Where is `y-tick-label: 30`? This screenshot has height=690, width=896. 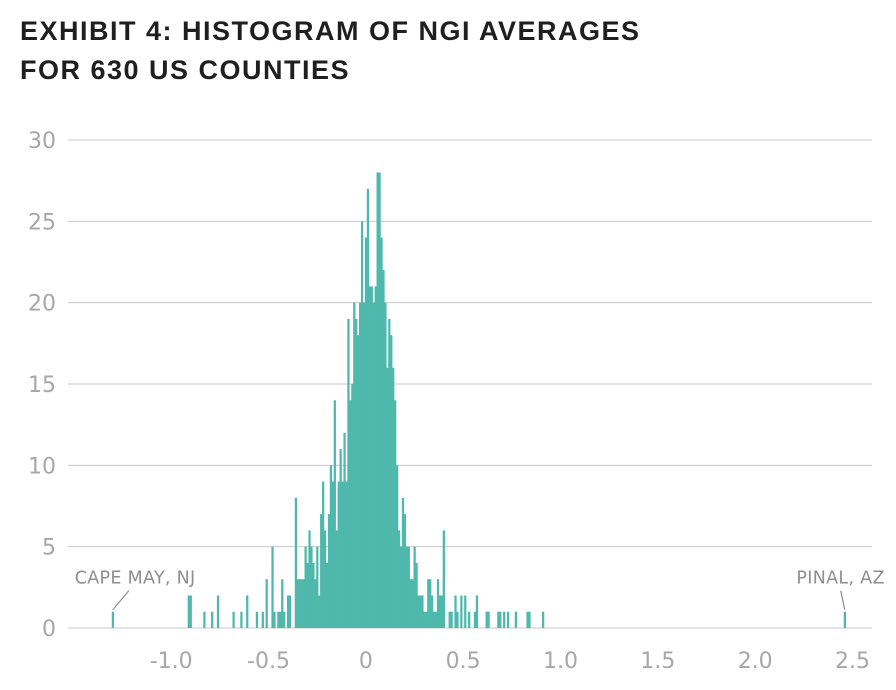 y-tick-label: 30 is located at coordinates (42, 141).